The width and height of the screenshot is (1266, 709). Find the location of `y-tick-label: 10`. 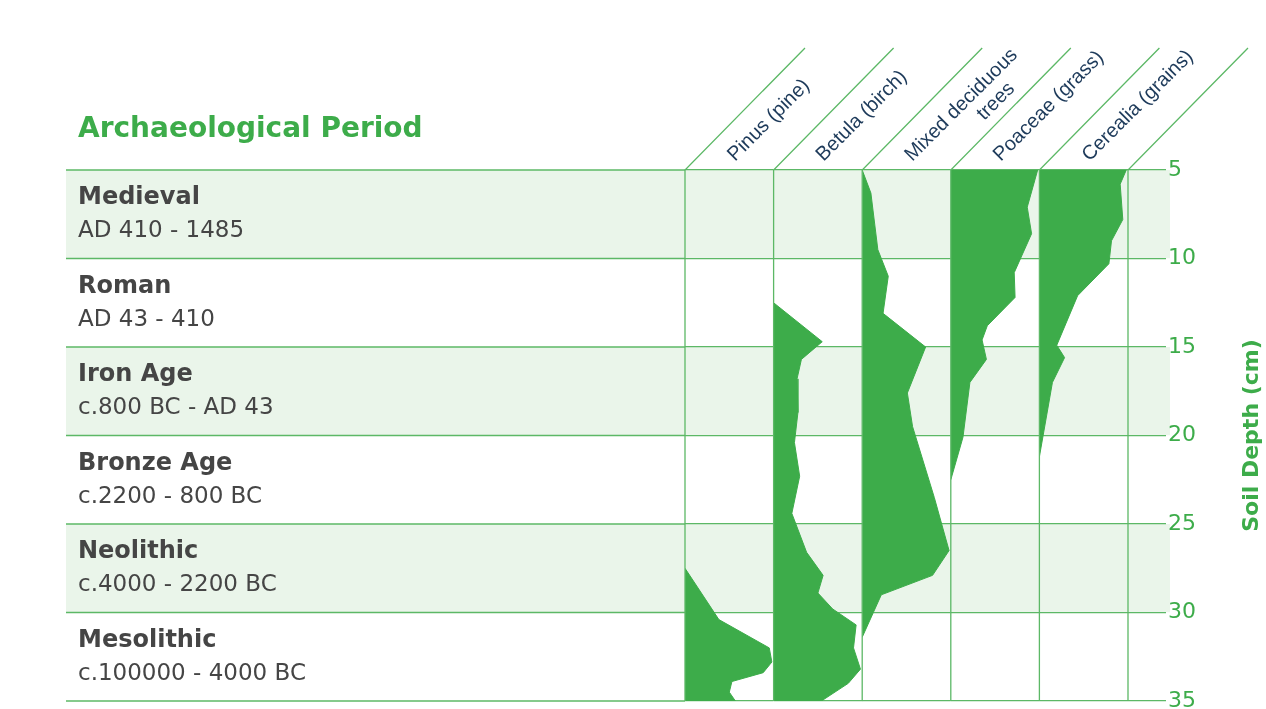

y-tick-label: 10 is located at coordinates (1182, 257).